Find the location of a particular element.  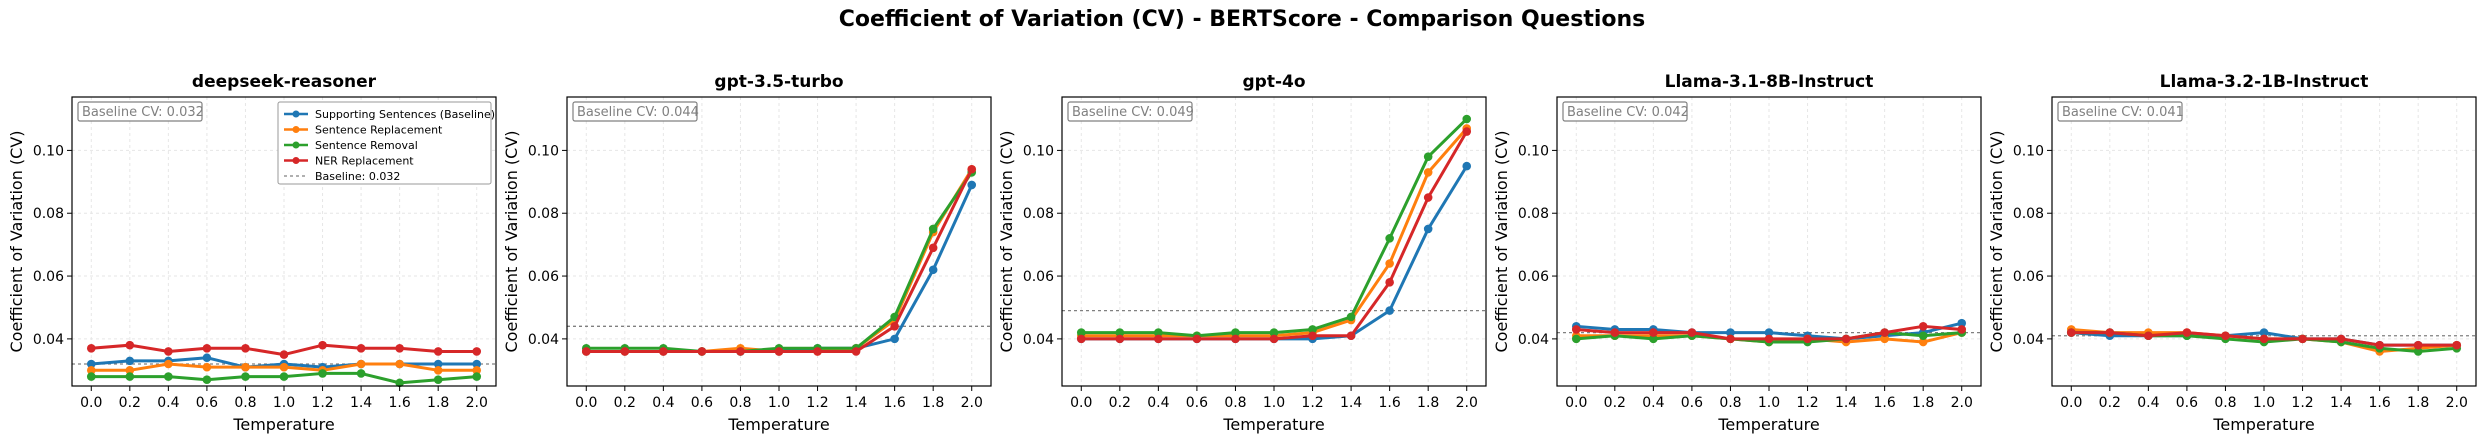

baseline-annotation: Baseline CV: 0.049 is located at coordinates (1130, 111).